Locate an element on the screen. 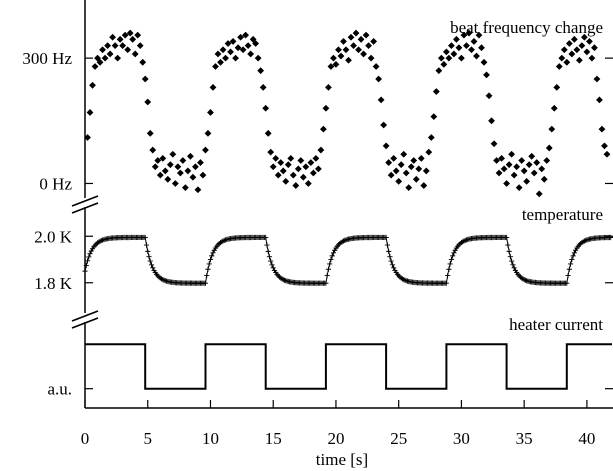 This screenshot has height=471, width=613. x-tick-label: 10 is located at coordinates (210, 438).